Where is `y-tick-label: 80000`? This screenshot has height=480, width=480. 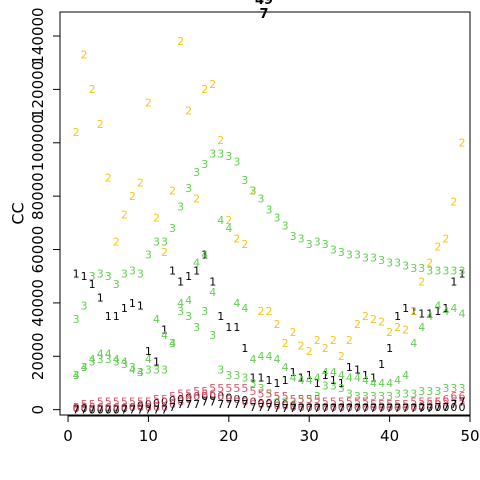 y-tick-label: 80000 is located at coordinates (38, 196).